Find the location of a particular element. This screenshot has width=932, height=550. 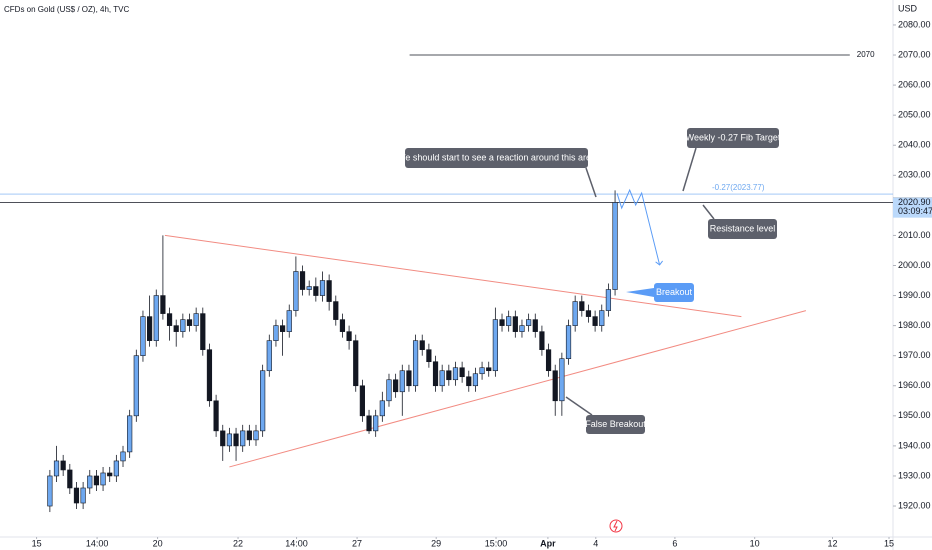

y-tick-label: 1960.00 is located at coordinates (914, 385).